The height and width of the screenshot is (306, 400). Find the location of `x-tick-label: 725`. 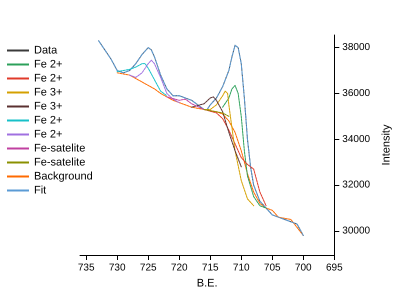

x-tick-label: 725 is located at coordinates (149, 268).